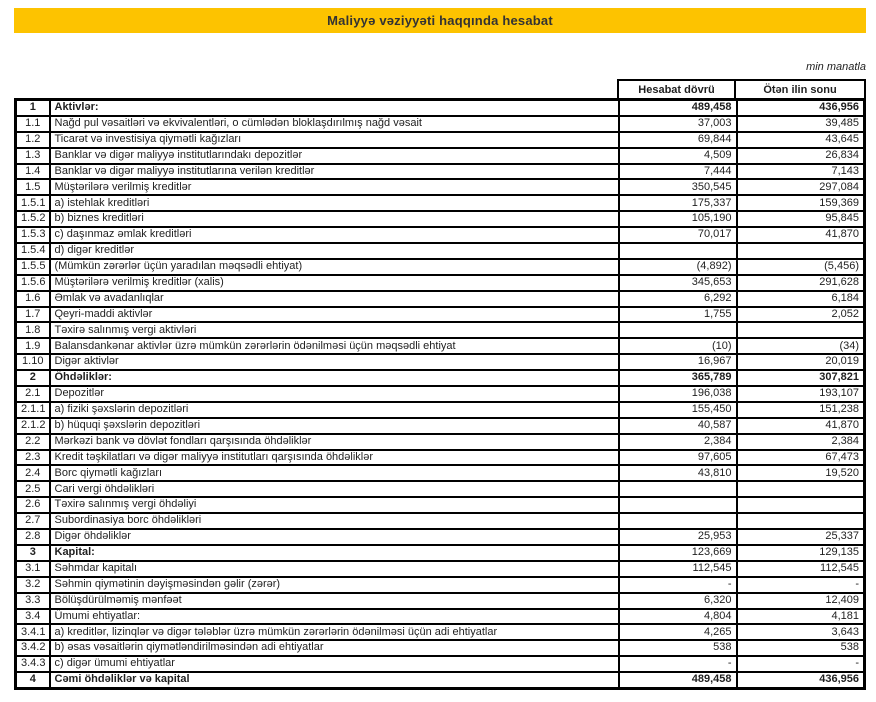  What do you see at coordinates (32, 505) in the screenshot?
I see `row-number: 2.6` at bounding box center [32, 505].